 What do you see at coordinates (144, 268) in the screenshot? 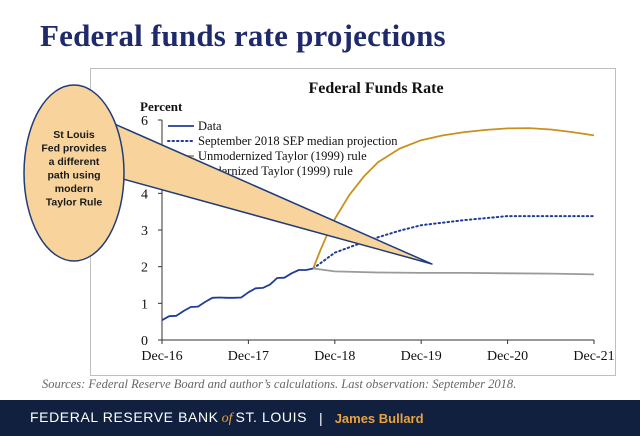
I see `y-tick-label: 2` at bounding box center [144, 268].